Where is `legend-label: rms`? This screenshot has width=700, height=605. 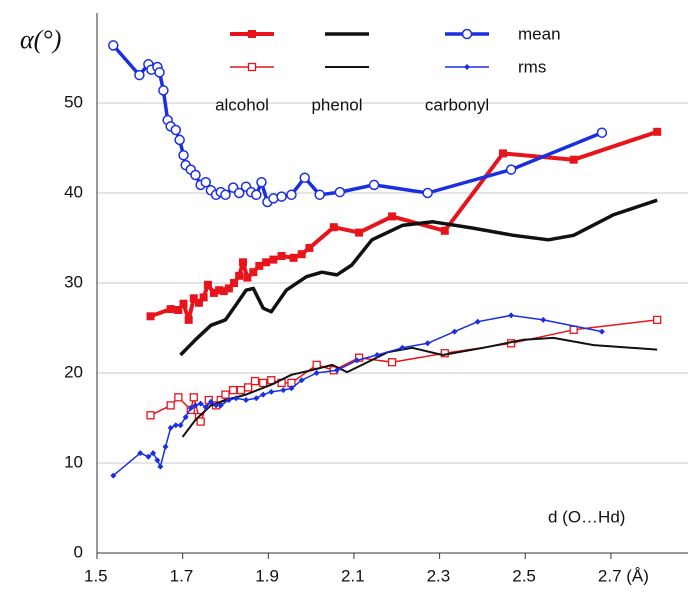
legend-label: rms is located at coordinates (532, 66).